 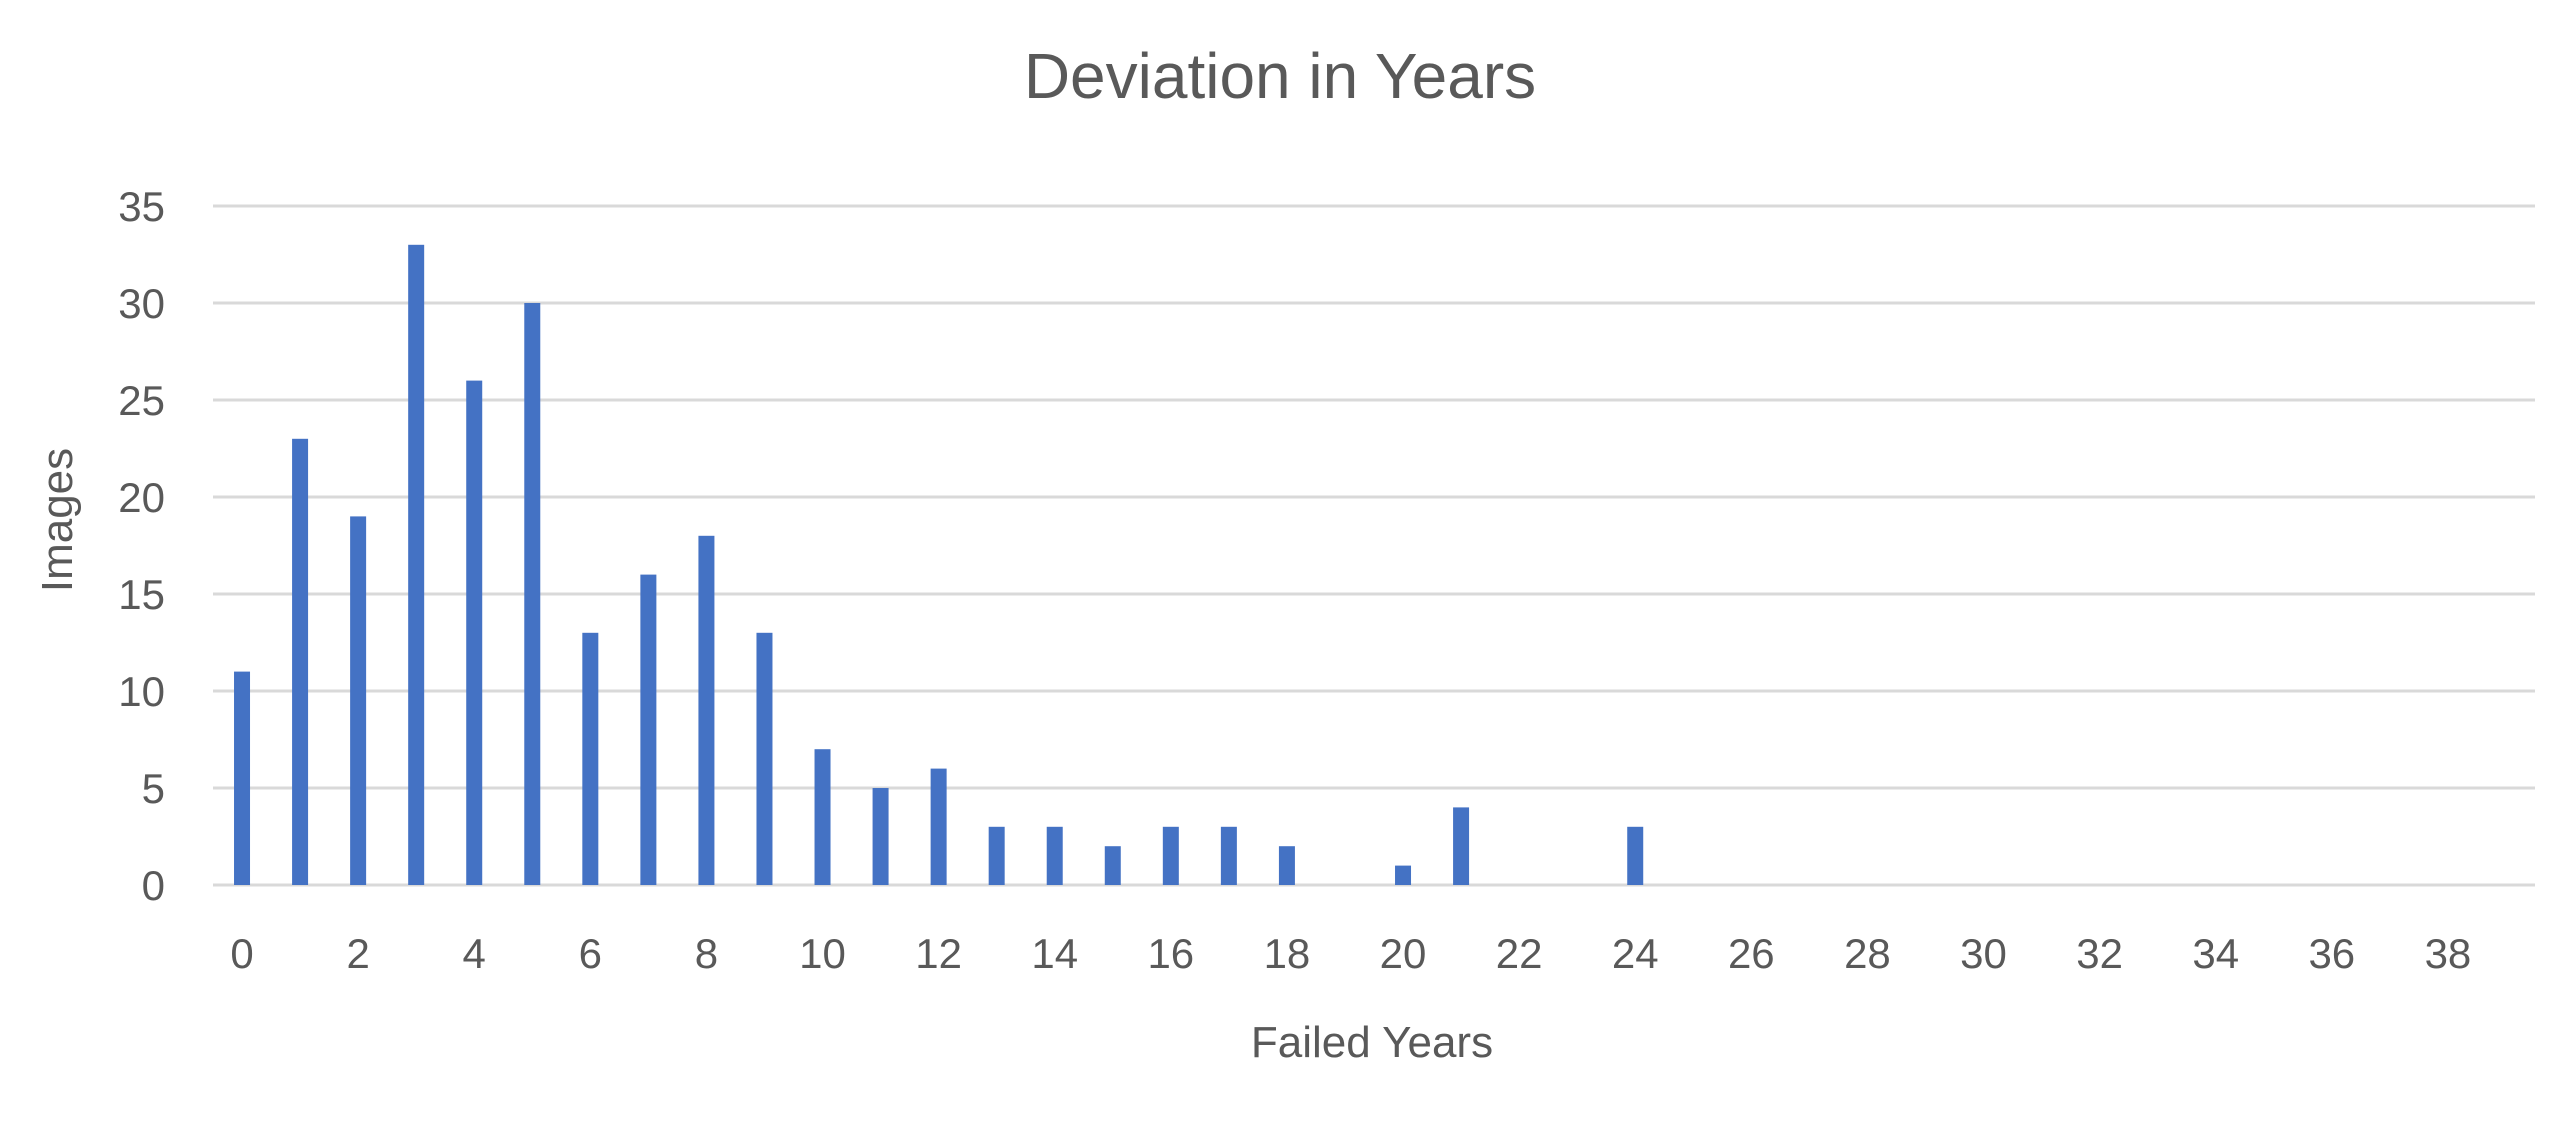 What do you see at coordinates (938, 953) in the screenshot?
I see `x-tick-label: 12` at bounding box center [938, 953].